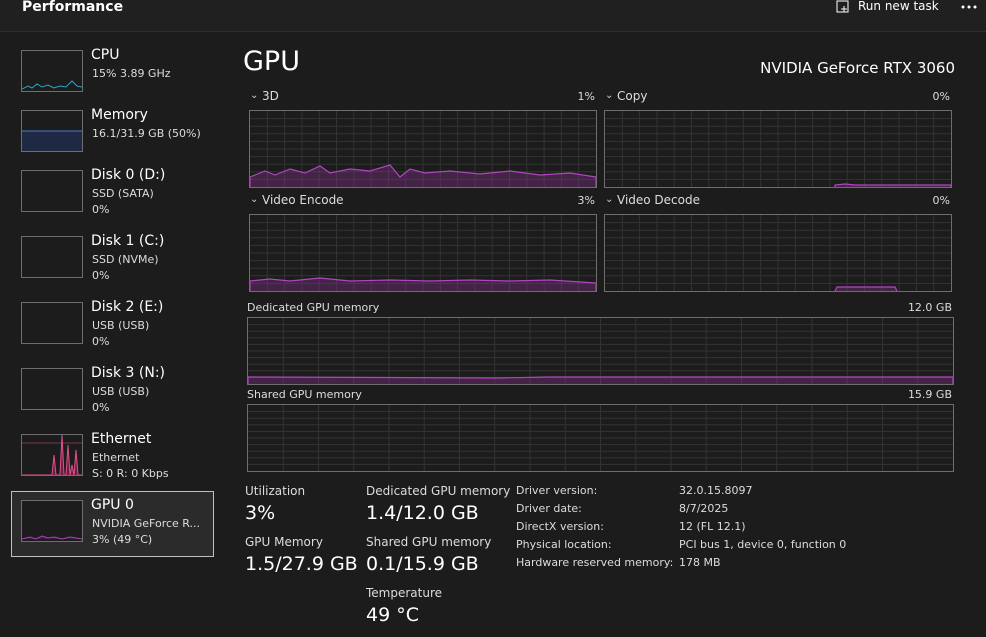 The height and width of the screenshot is (637, 986). Describe the element at coordinates (586, 200) in the screenshot. I see `engine-value: 3%` at that location.